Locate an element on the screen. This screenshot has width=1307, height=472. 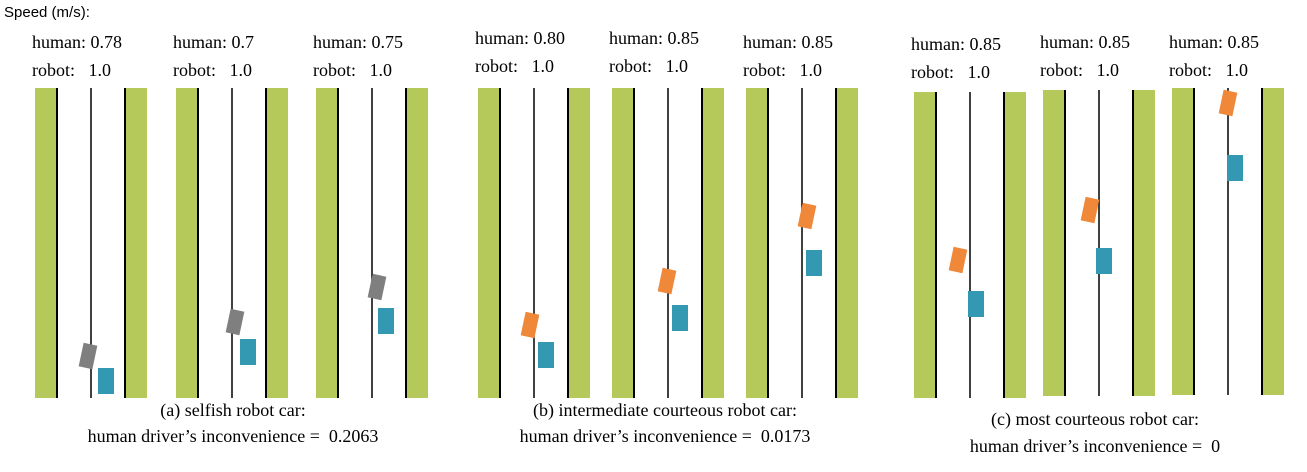
caption: (c) most courteous robot car: is located at coordinates (1095, 419).